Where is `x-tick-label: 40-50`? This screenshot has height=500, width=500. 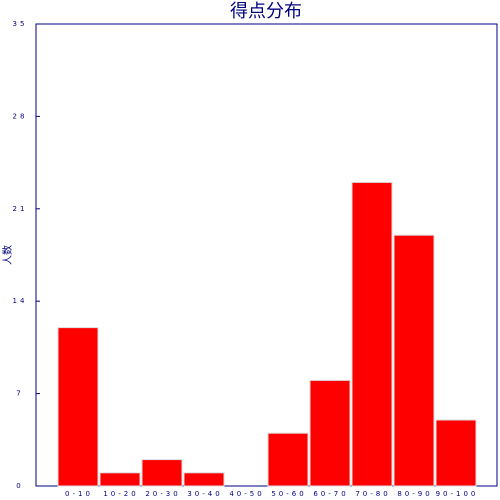
x-tick-label: 40-50 is located at coordinates (246, 494).